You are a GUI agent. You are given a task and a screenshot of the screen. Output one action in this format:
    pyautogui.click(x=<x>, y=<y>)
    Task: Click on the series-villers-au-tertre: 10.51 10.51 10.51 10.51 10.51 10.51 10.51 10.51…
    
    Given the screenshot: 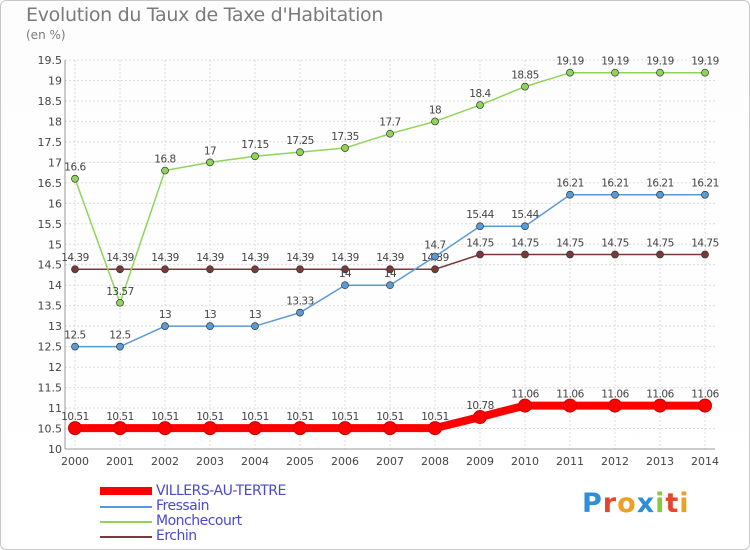 What is the action you would take?
    pyautogui.click(x=390, y=412)
    